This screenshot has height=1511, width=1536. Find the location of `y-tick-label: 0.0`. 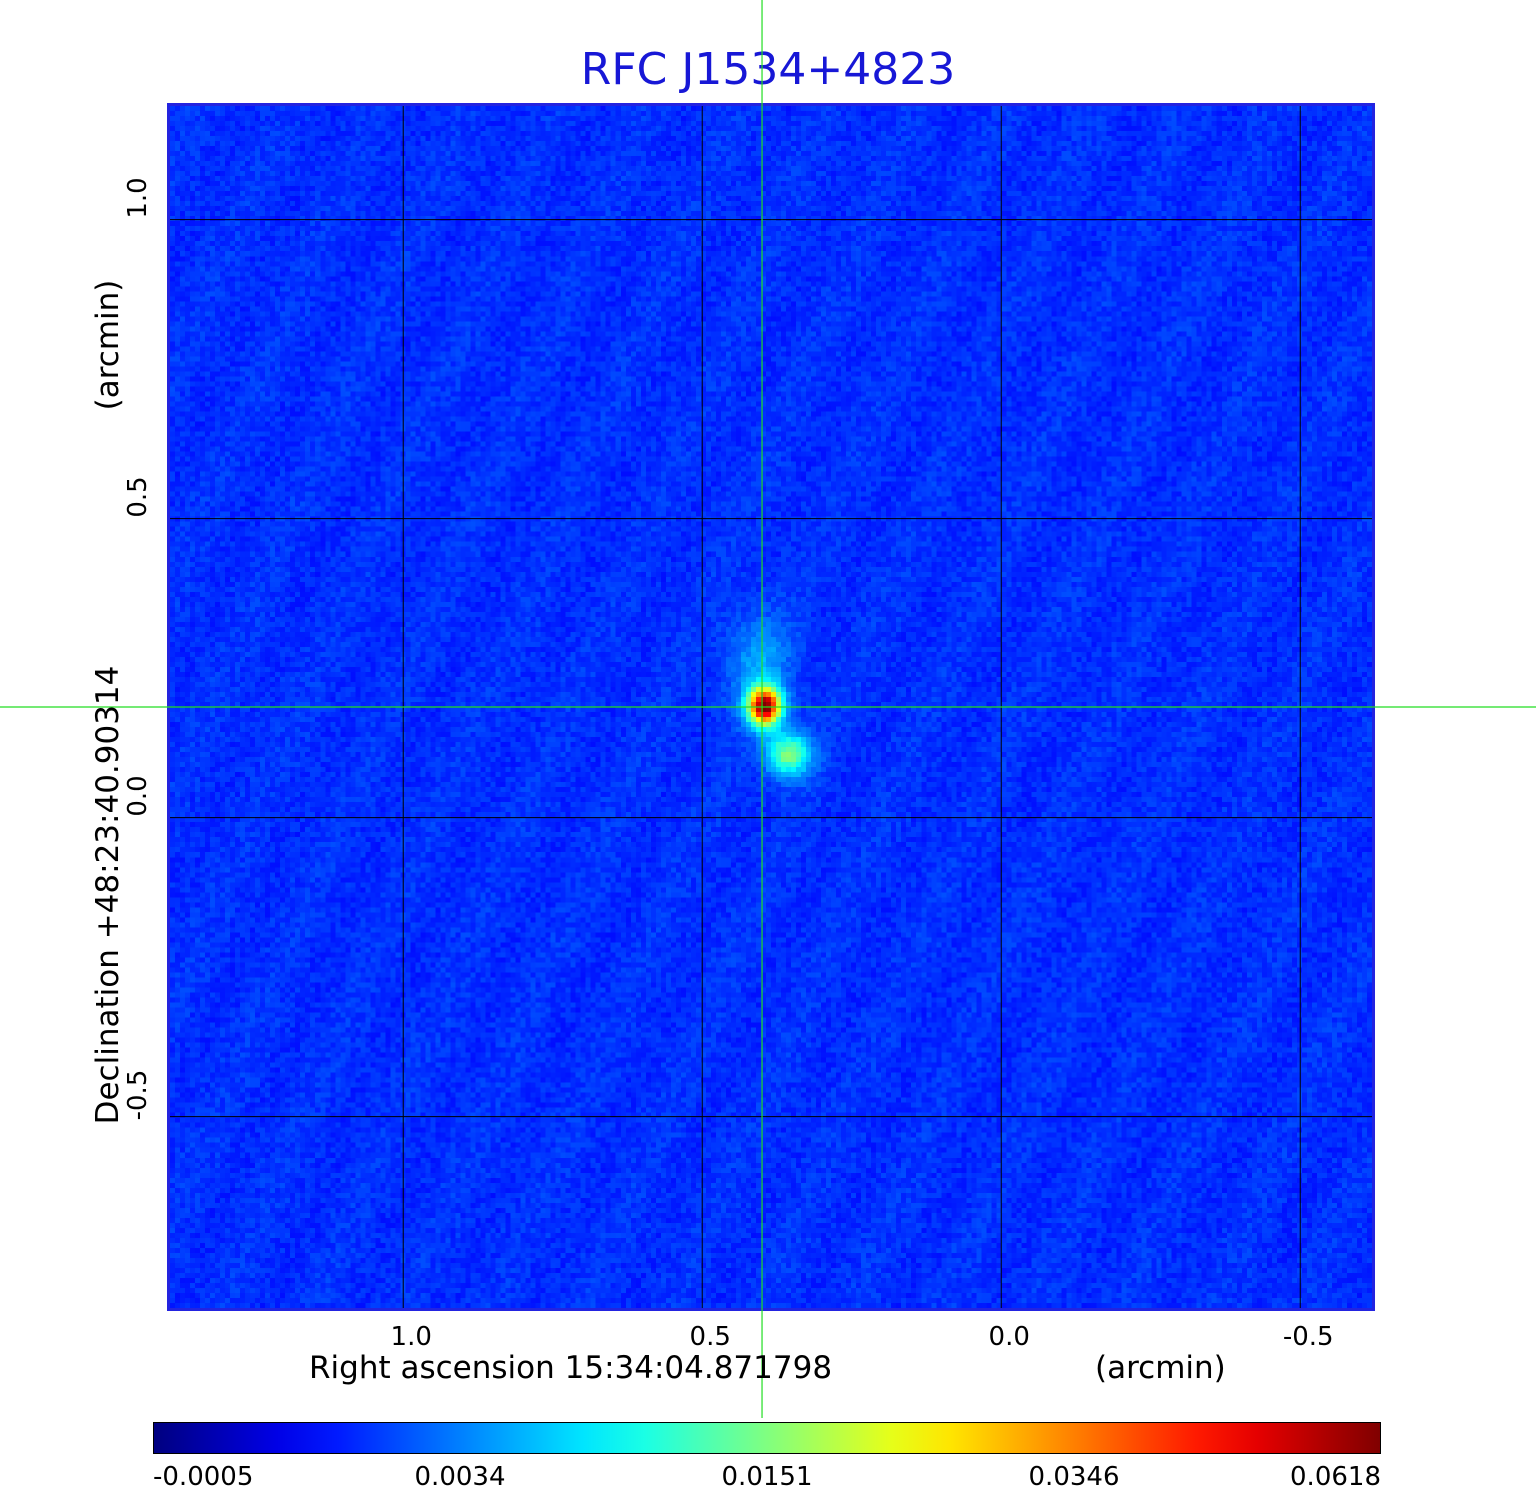

y-tick-label: 0.0 is located at coordinates (138, 795).